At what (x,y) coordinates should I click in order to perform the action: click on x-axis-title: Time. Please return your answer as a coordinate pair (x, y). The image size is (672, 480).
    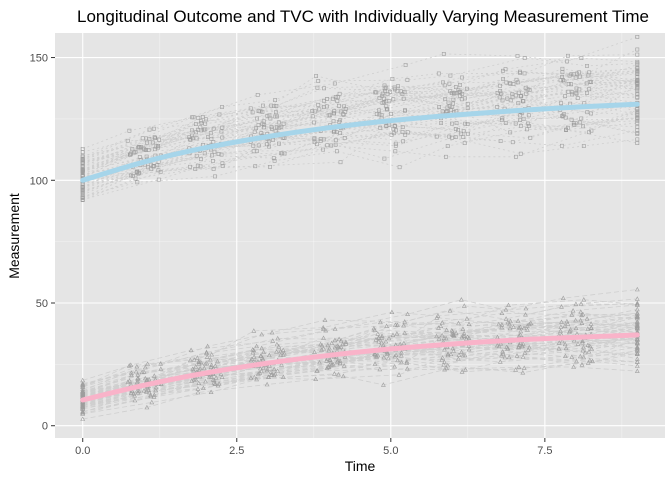
    Looking at the image, I should click on (360, 466).